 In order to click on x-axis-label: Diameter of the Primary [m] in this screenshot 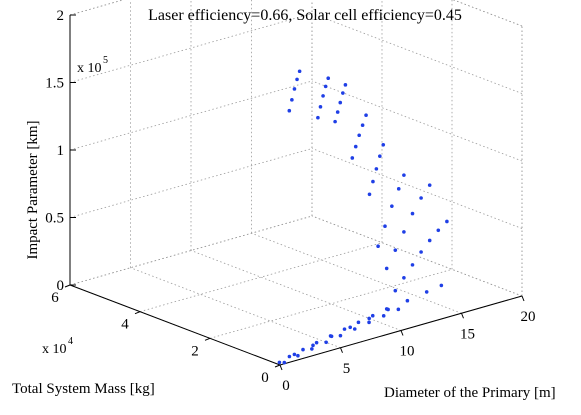, I will do `click(470, 393)`.